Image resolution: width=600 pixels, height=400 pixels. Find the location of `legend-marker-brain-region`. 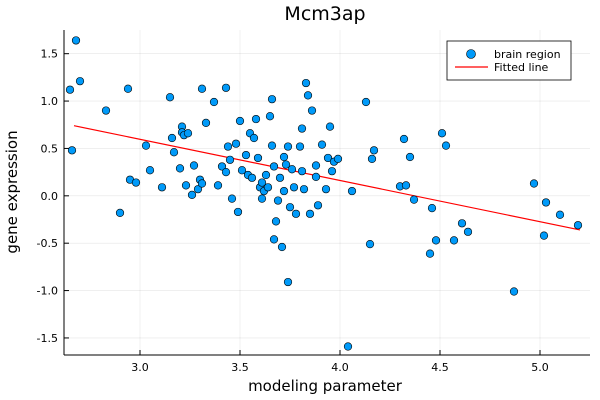

legend-marker-brain-region is located at coordinates (471, 54).